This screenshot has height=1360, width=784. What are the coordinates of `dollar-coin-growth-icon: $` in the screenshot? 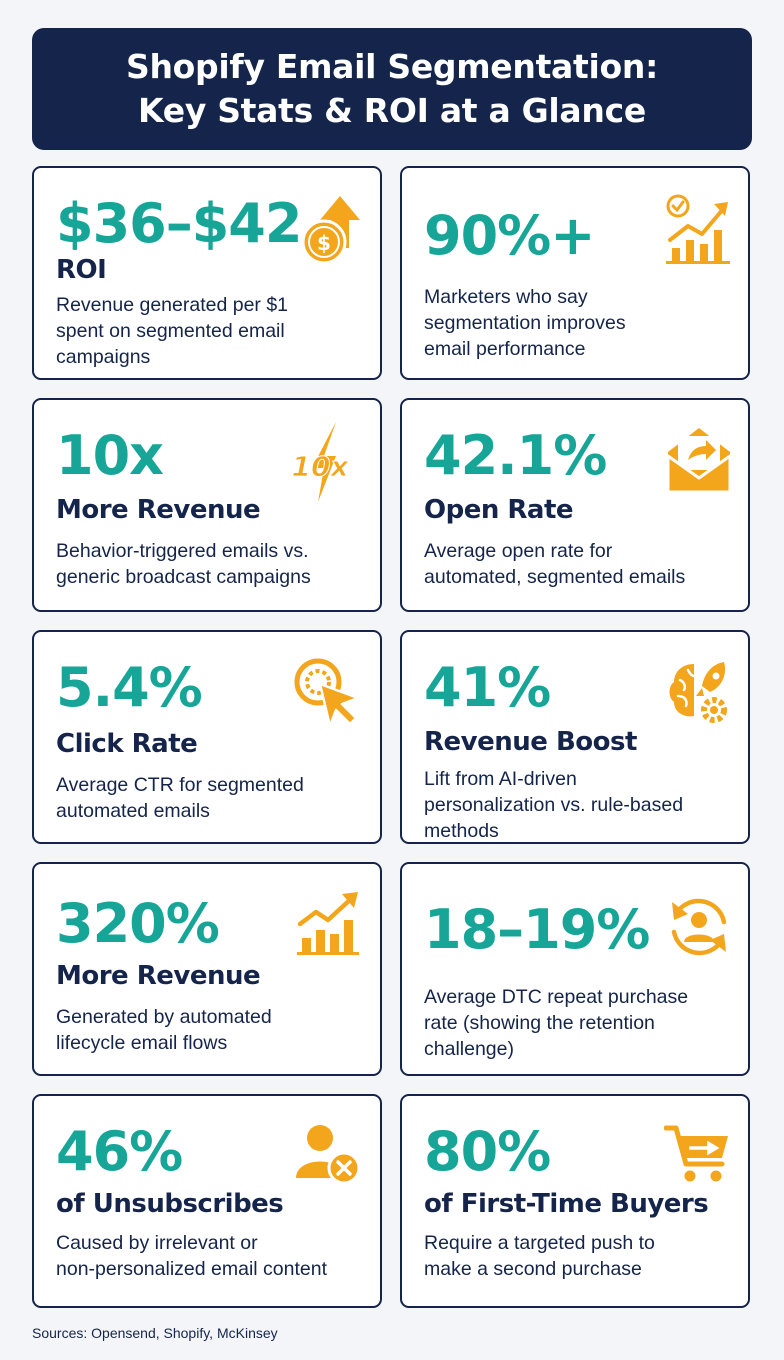 It's located at (332, 229).